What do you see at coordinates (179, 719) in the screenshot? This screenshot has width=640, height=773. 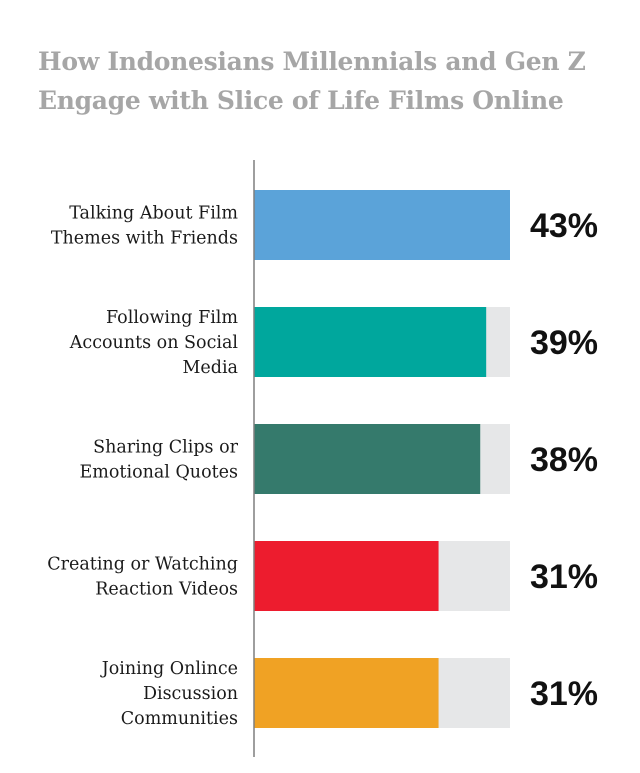 I see `category-label: Communities` at bounding box center [179, 719].